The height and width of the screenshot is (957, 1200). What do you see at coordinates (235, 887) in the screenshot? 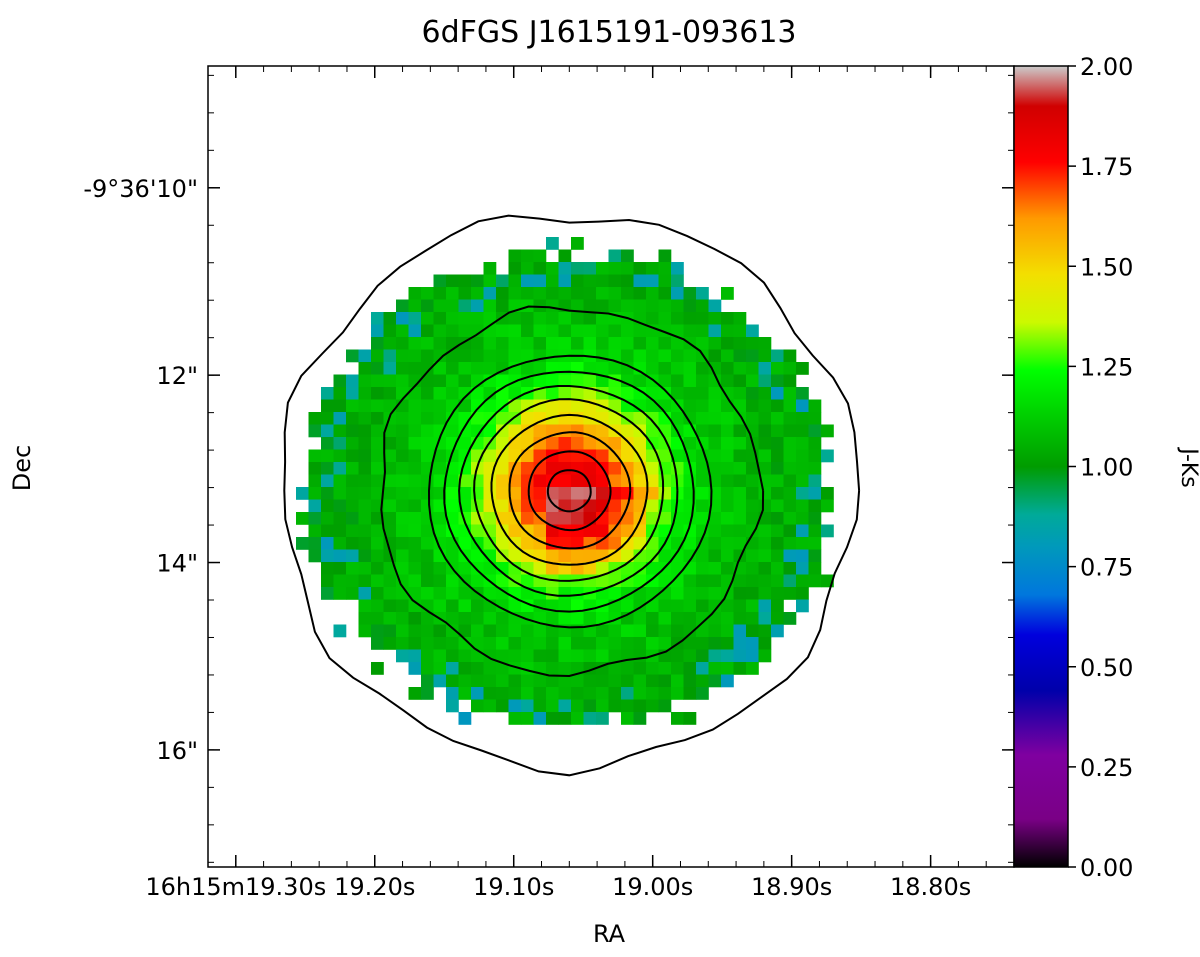
I see `x-tick-label: 16h15m19.30s` at bounding box center [235, 887].